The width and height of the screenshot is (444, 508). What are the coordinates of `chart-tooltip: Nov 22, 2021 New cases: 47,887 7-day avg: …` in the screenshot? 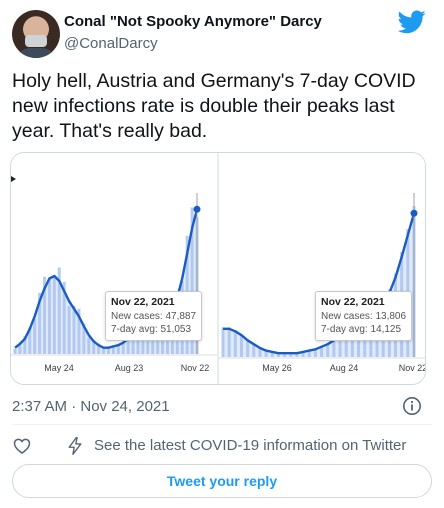 It's located at (154, 316).